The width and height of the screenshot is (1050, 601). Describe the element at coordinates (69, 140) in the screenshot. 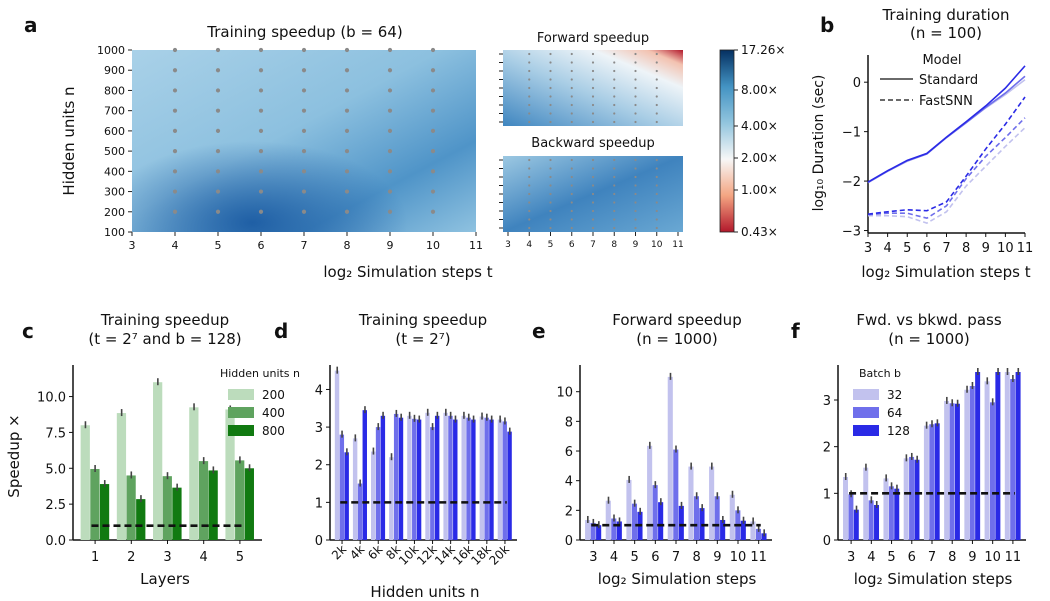

I see `panel-a-ylabel: Hidden units n` at that location.